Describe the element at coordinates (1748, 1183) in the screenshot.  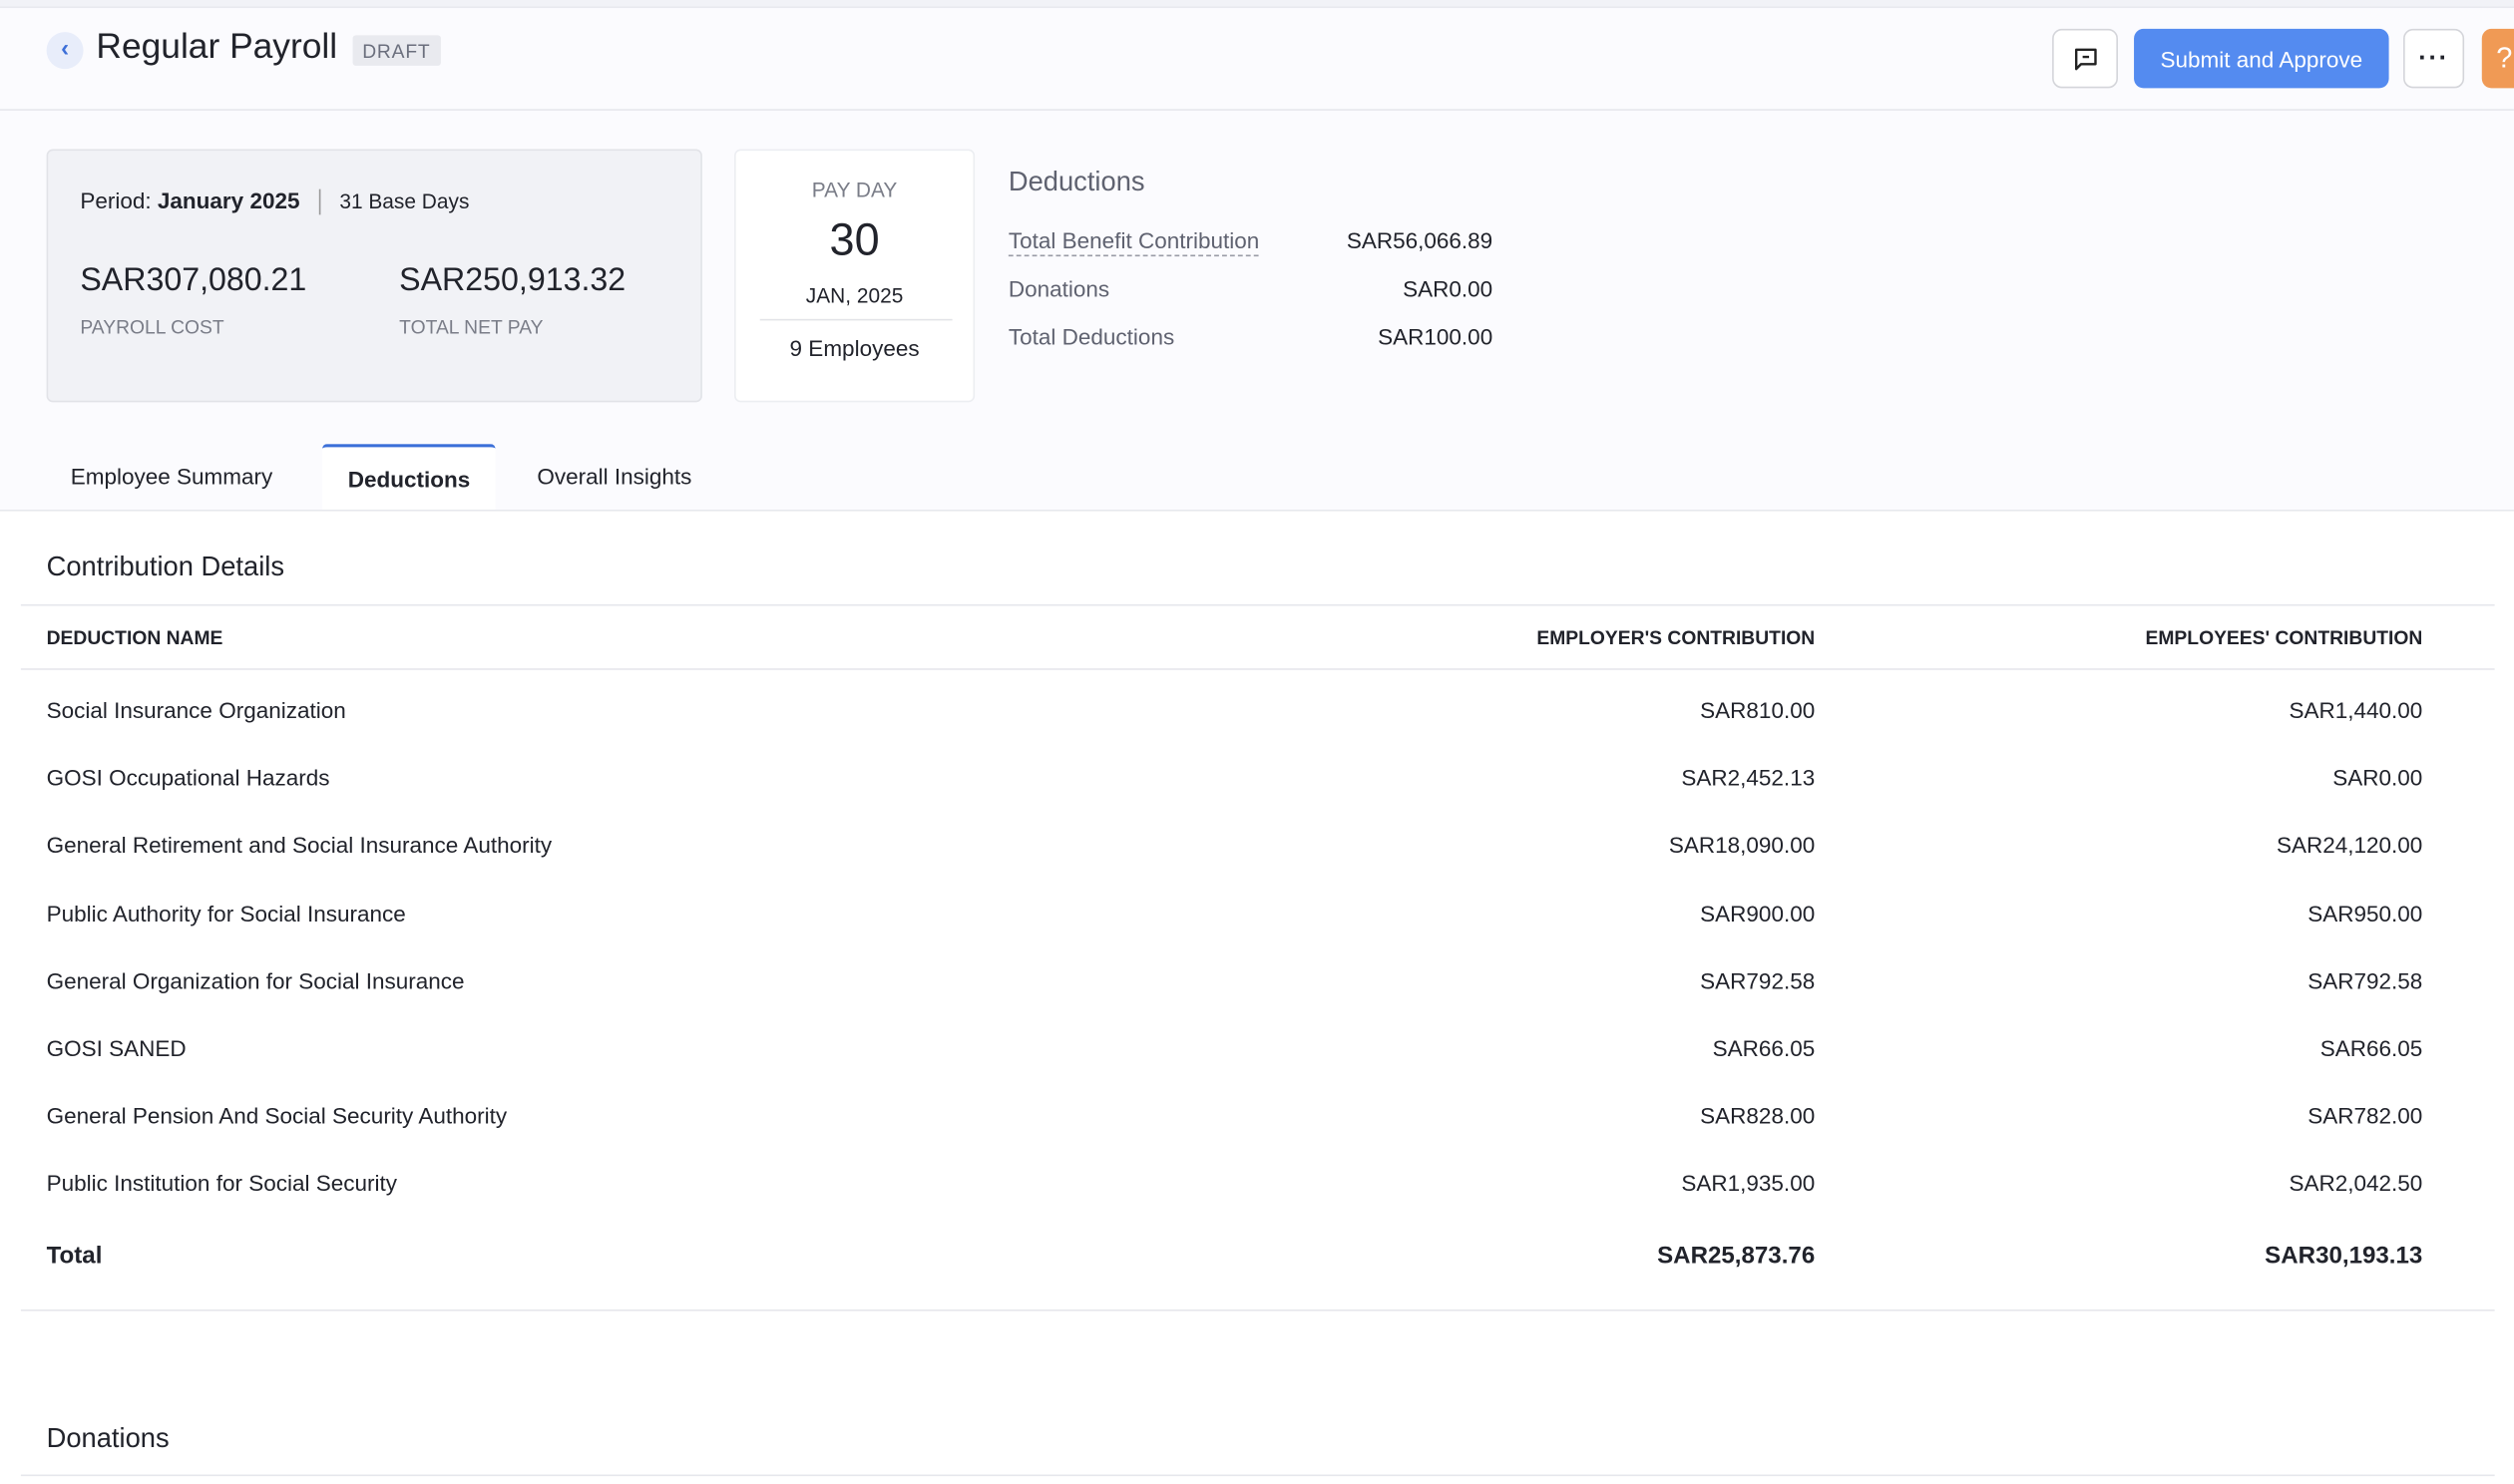
I see `employer-contribution: SAR1,935.00` at that location.